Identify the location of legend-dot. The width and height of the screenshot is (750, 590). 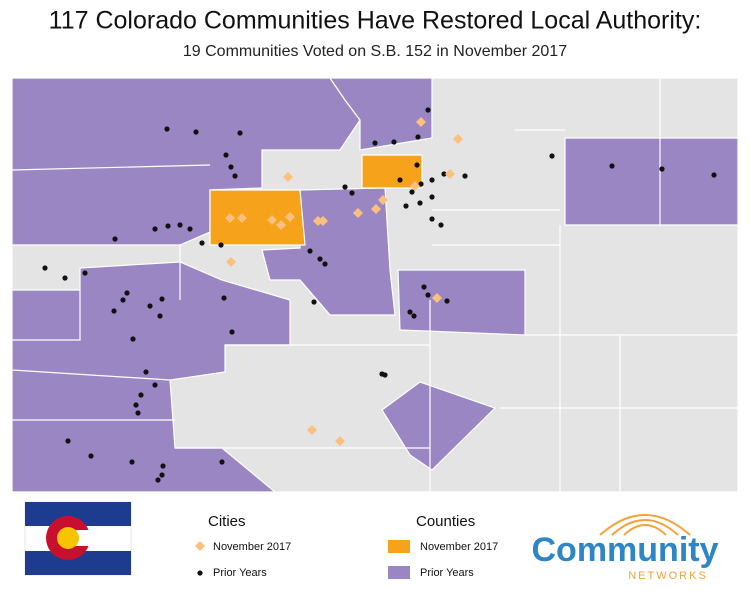
(200, 573).